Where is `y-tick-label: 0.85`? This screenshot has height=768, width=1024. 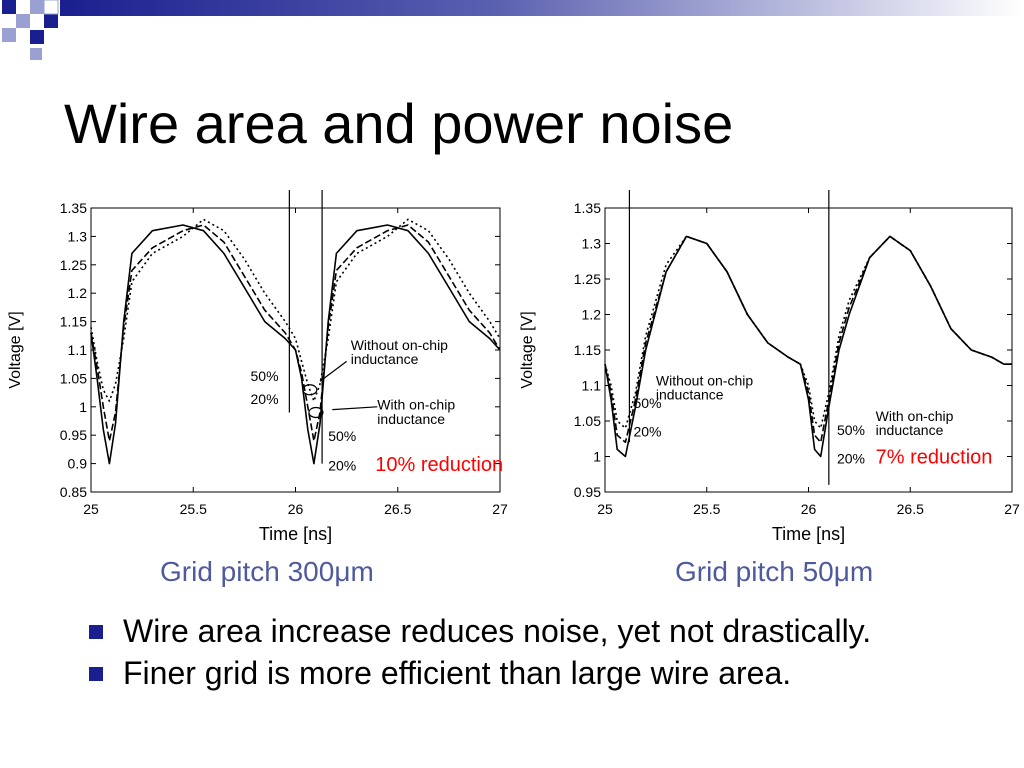
y-tick-label: 0.85 is located at coordinates (73, 492).